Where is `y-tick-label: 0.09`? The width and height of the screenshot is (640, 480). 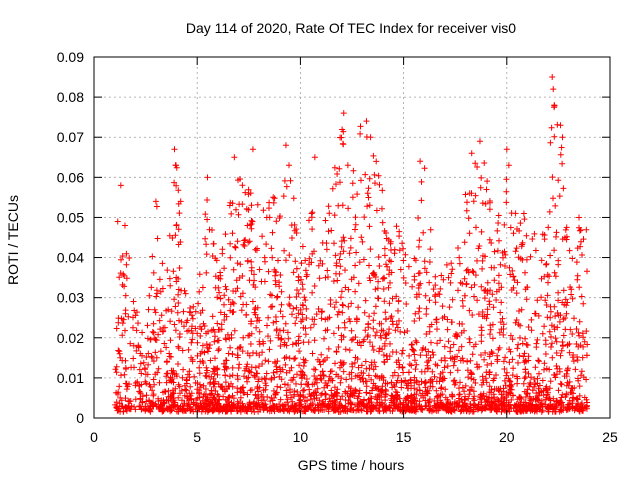 y-tick-label: 0.09 is located at coordinates (70, 57).